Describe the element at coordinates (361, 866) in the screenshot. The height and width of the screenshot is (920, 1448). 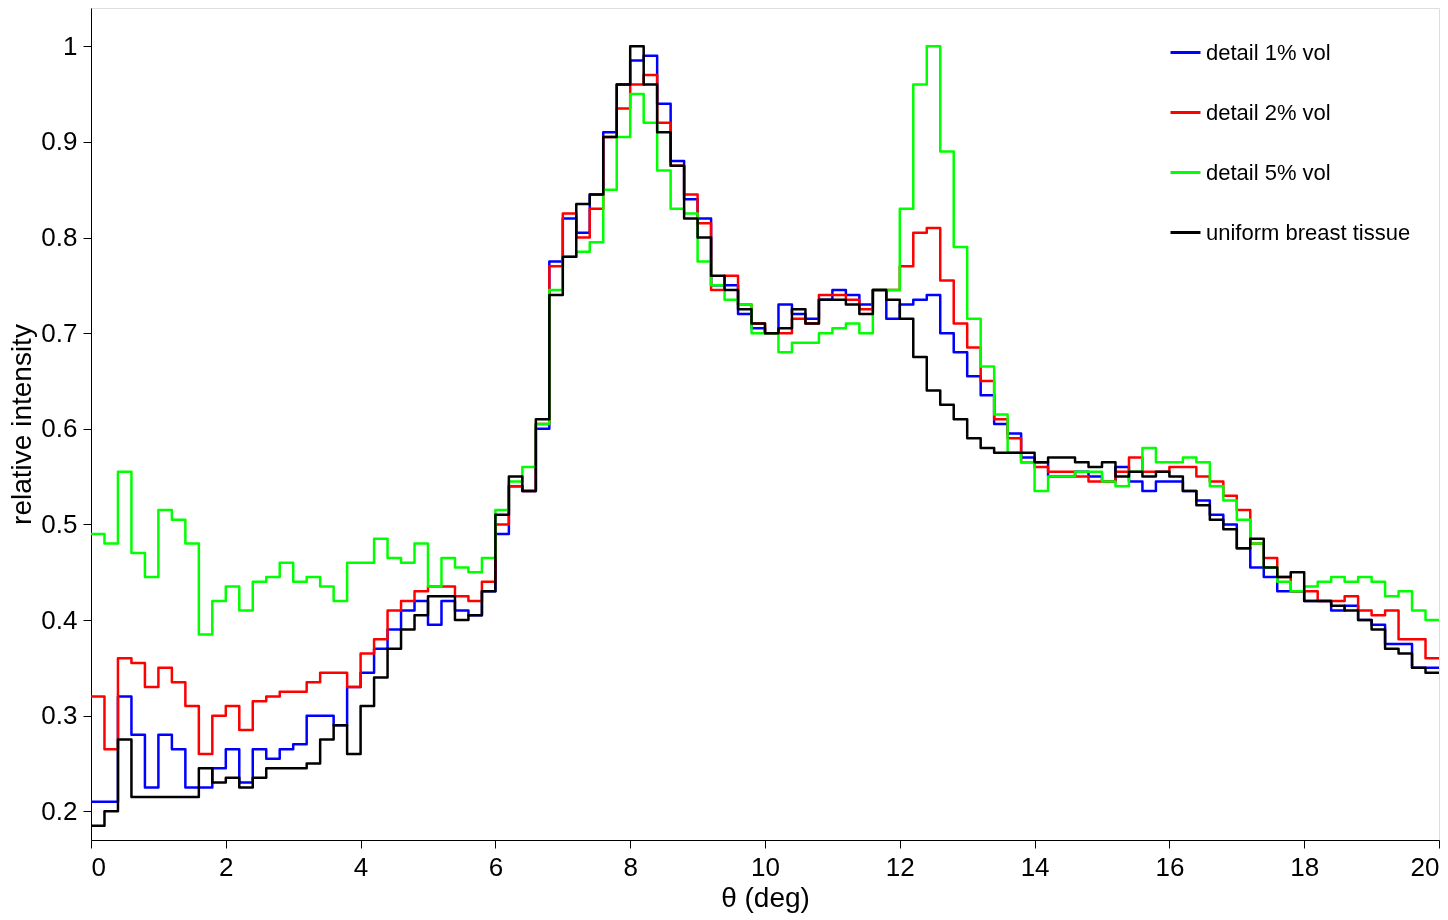
I see `x-tick-label: 4` at that location.